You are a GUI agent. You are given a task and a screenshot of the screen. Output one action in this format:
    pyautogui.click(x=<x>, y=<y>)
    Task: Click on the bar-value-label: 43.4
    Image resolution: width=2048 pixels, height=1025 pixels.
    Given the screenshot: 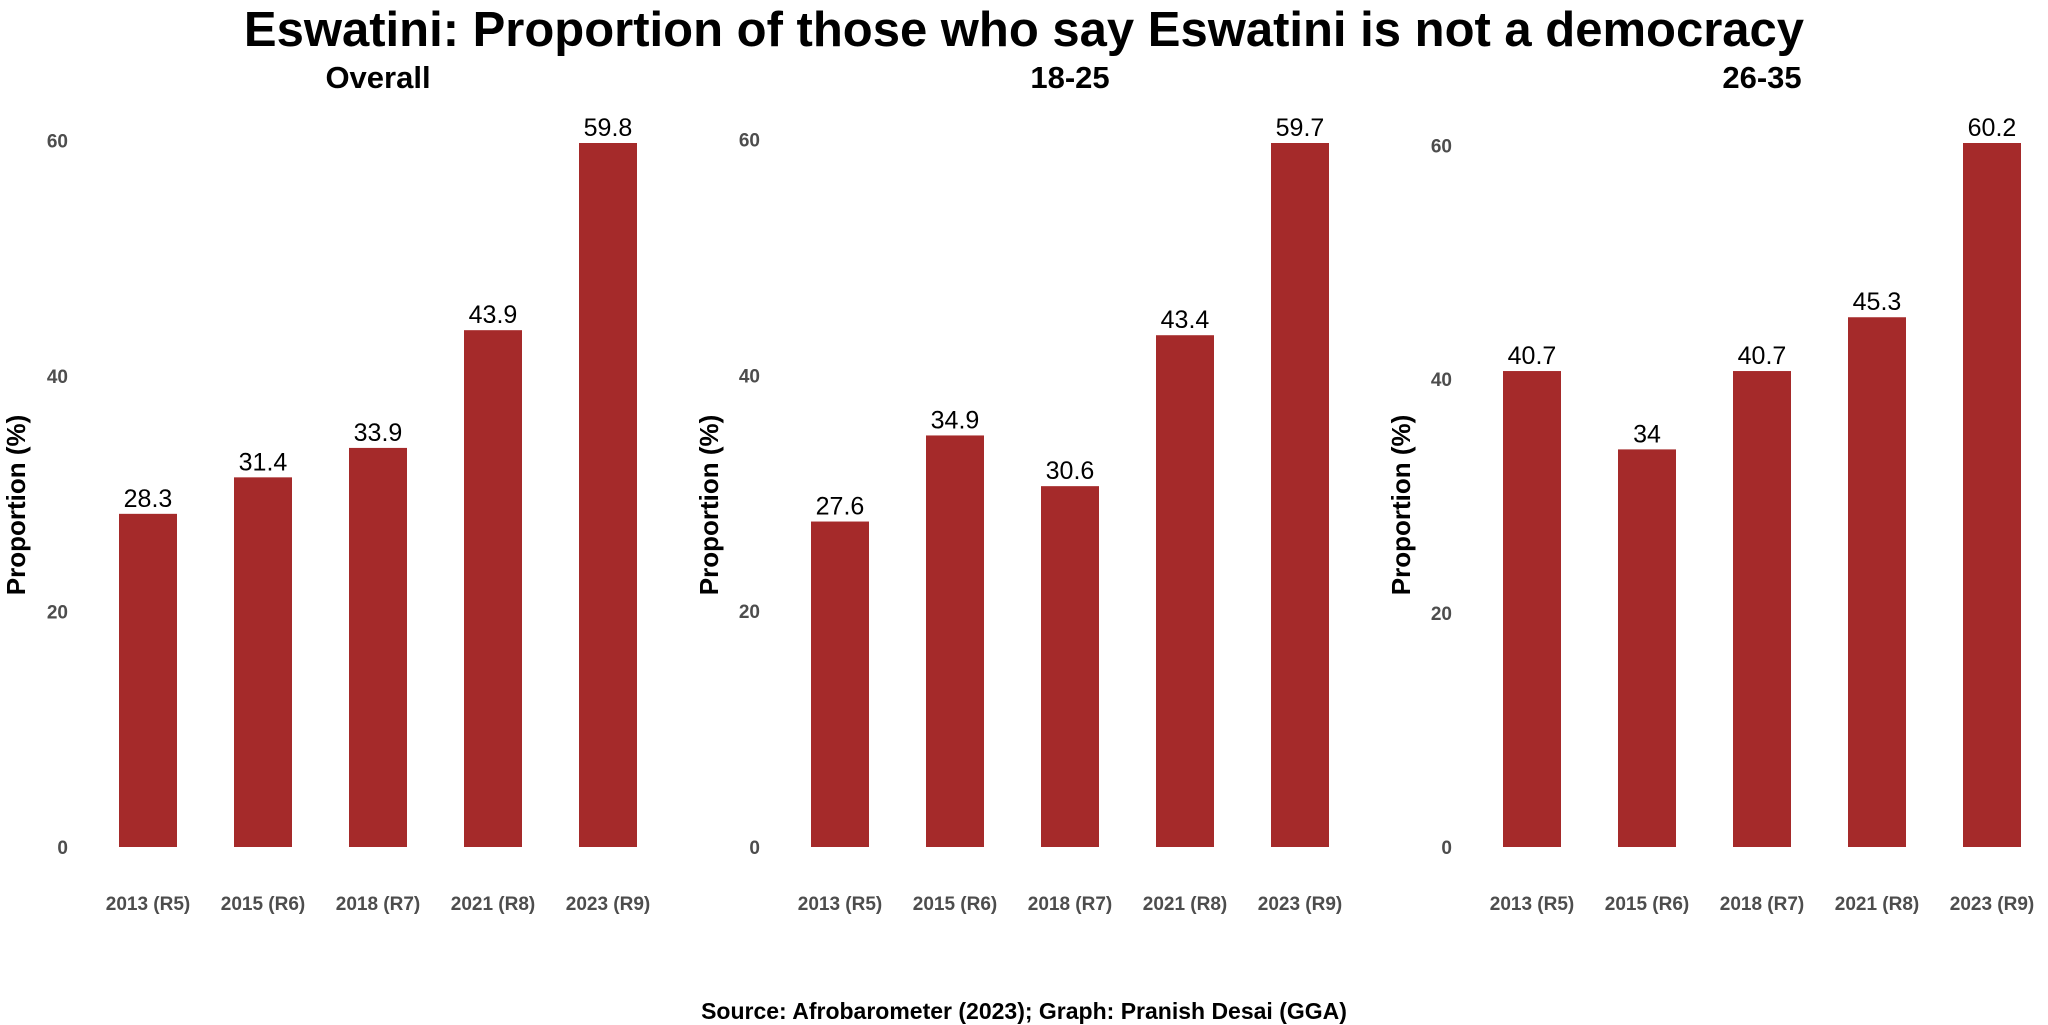 What is the action you would take?
    pyautogui.click(x=1185, y=320)
    